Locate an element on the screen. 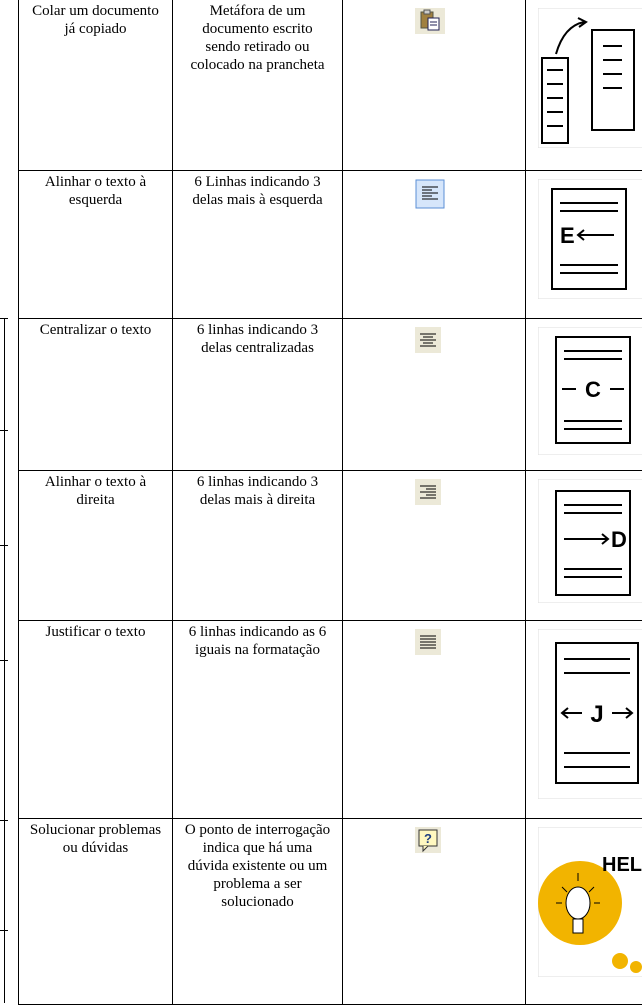  diagram-label: HELP is located at coordinates (622, 865).